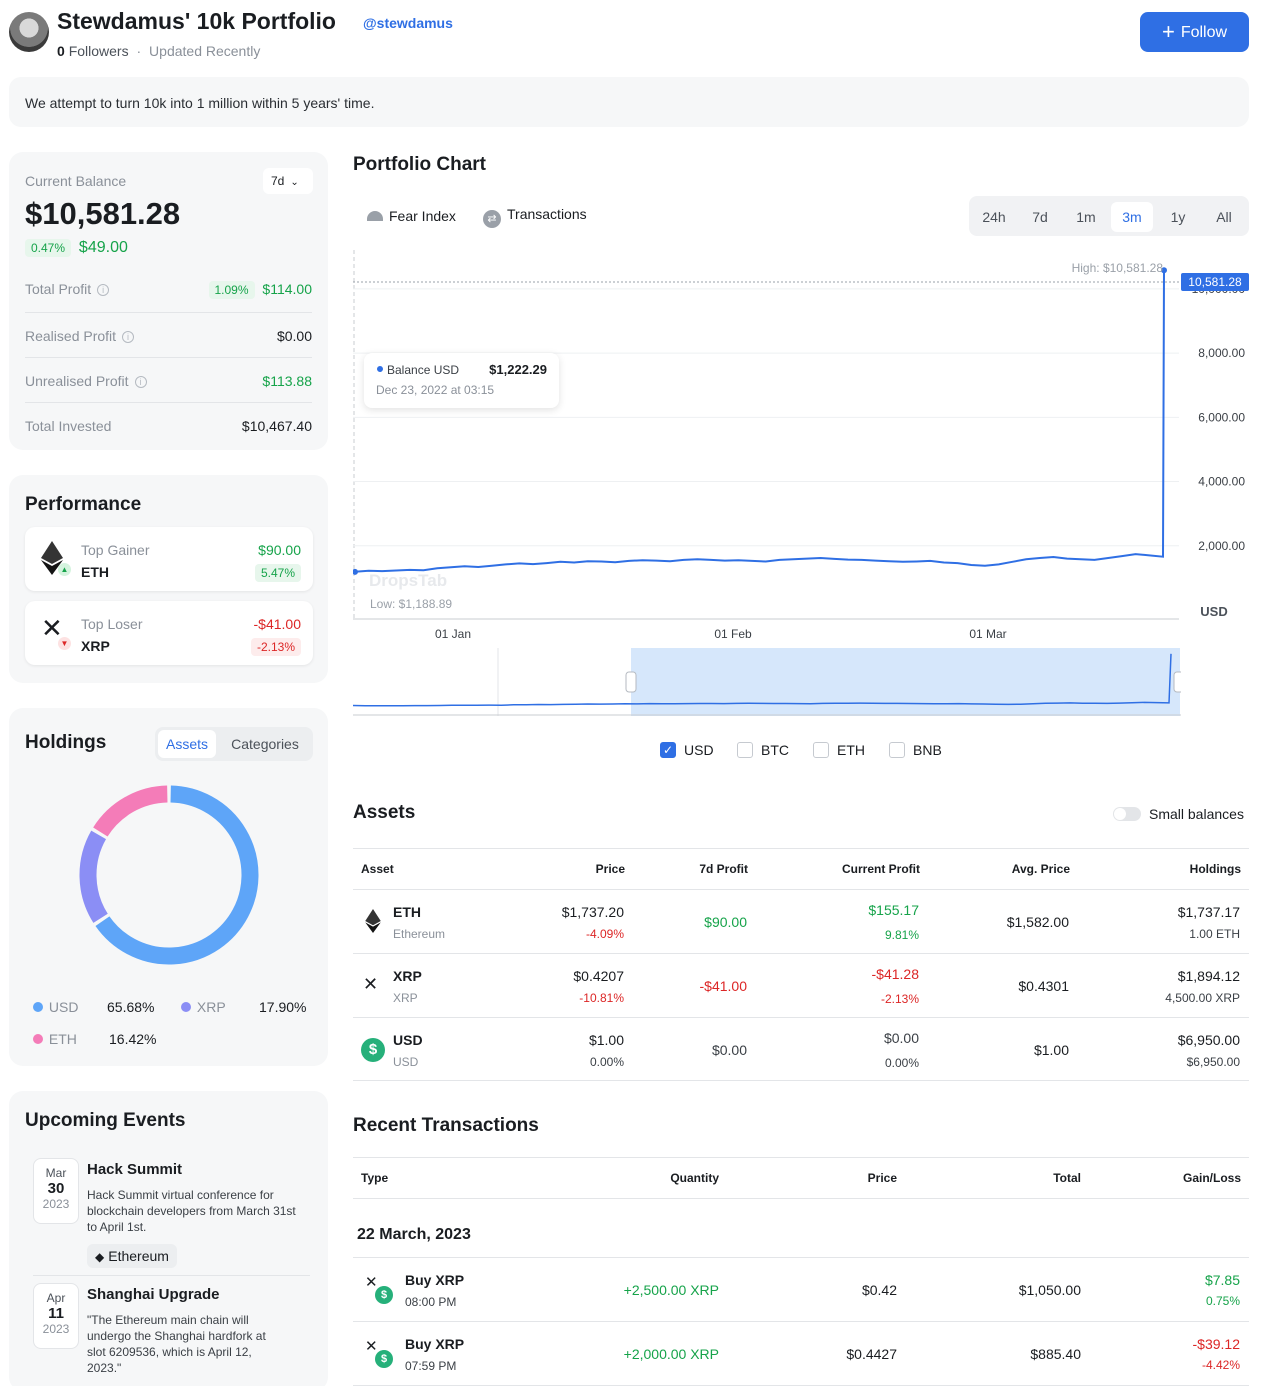 The height and width of the screenshot is (1386, 1271). Describe the element at coordinates (177, 875) in the screenshot. I see `donut-slice-usd` at that location.